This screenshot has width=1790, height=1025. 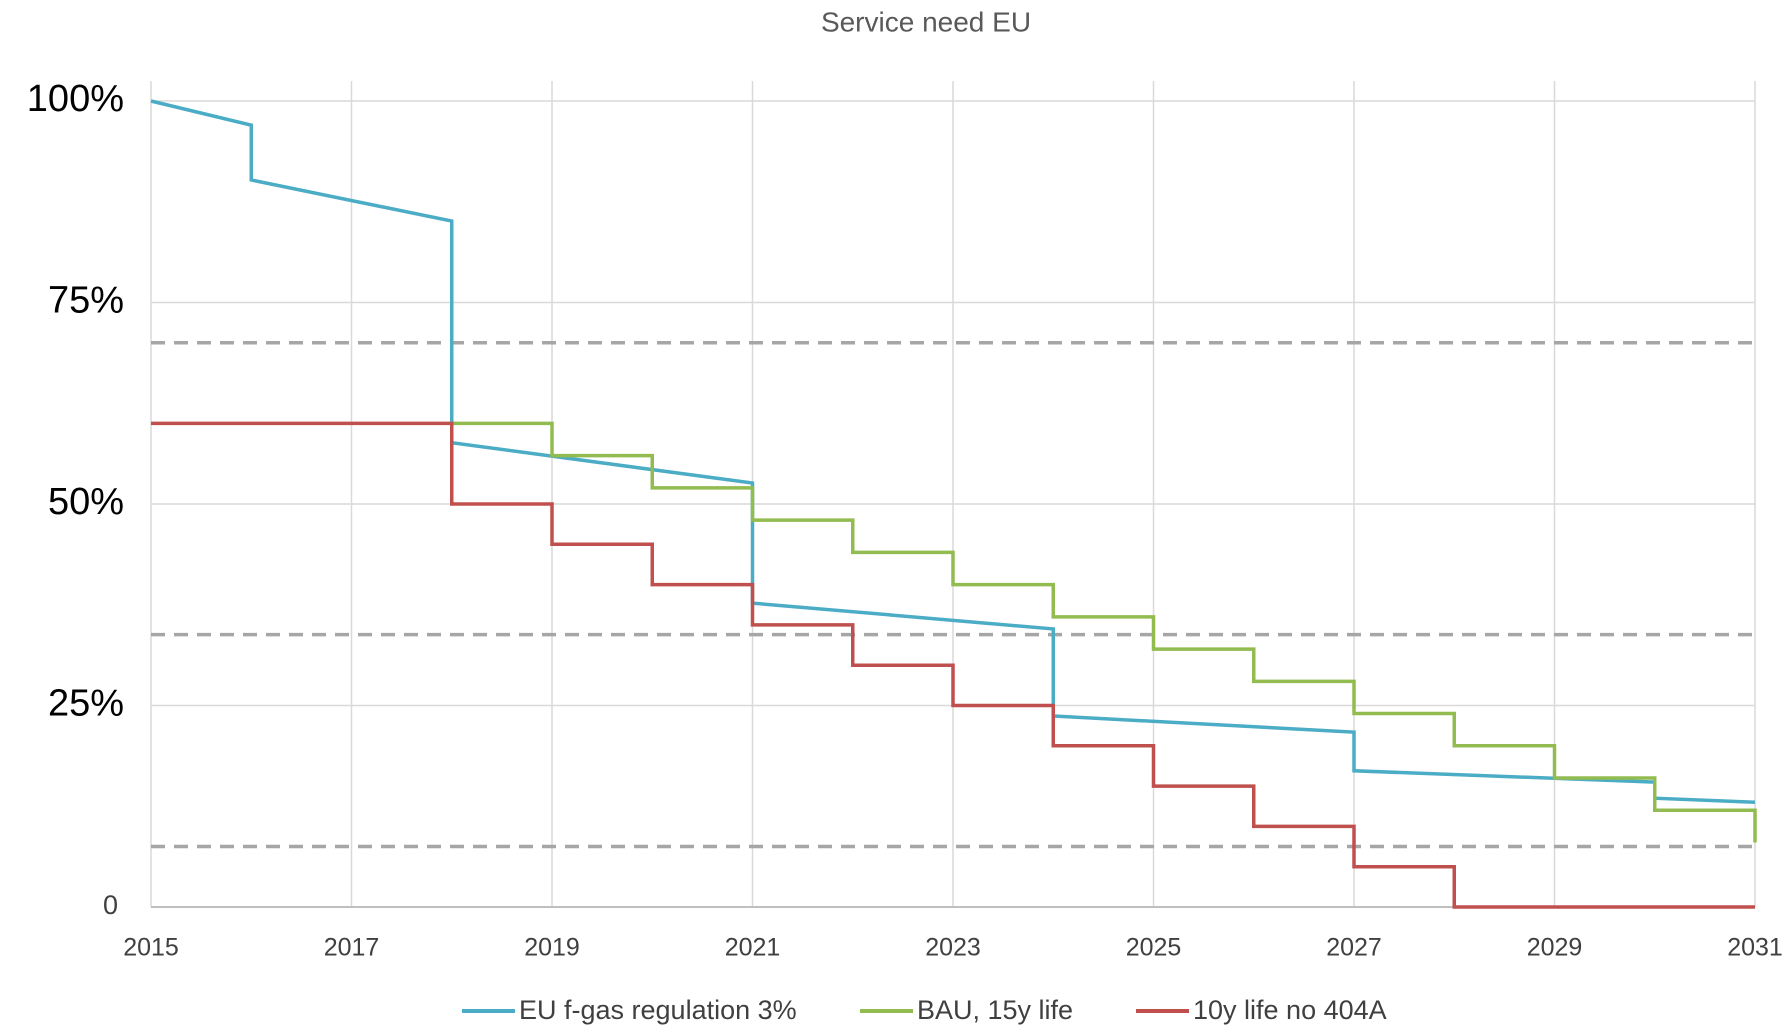 I want to click on x-tick-label: 2019, so click(x=552, y=948).